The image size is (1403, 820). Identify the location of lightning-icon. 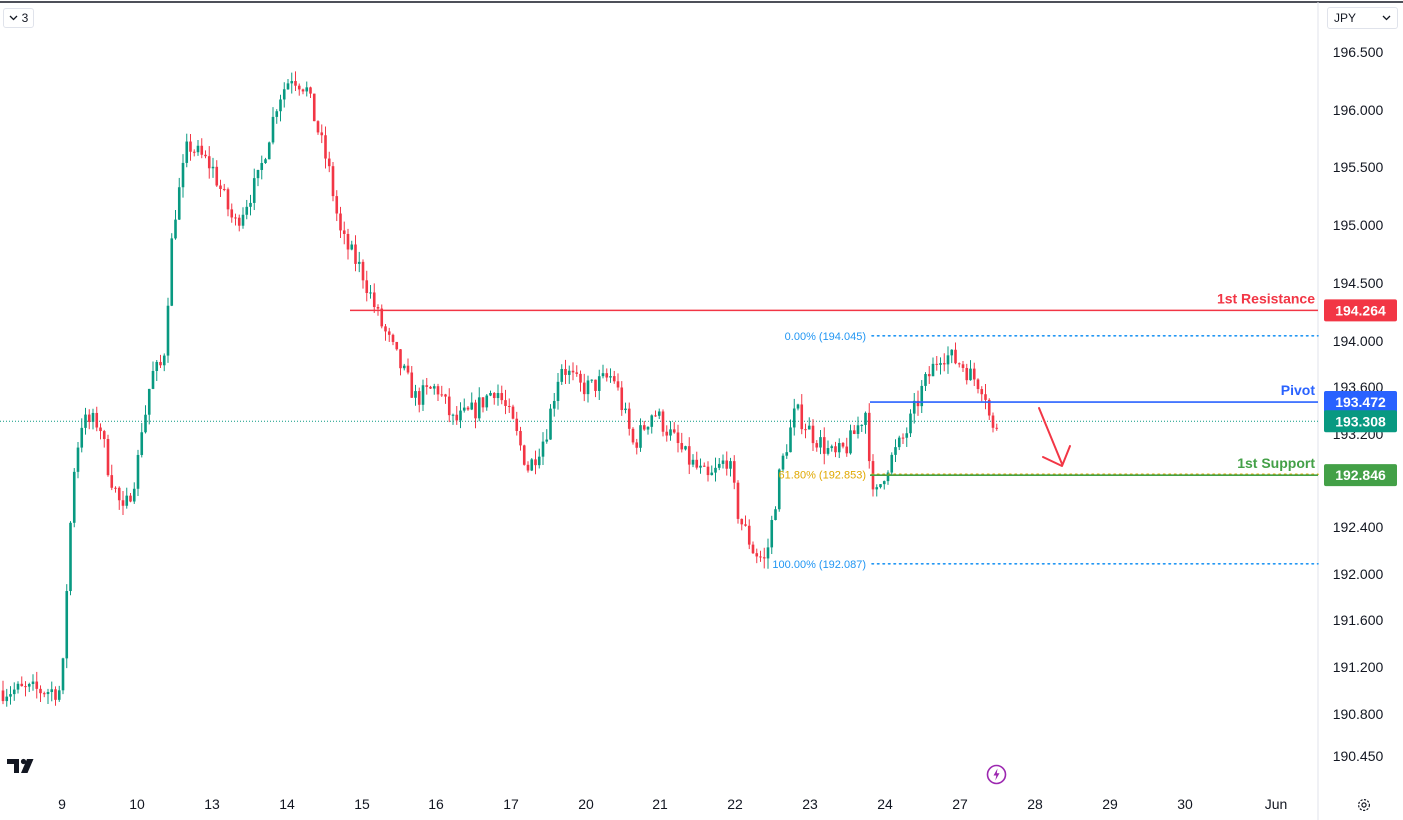
(996, 774).